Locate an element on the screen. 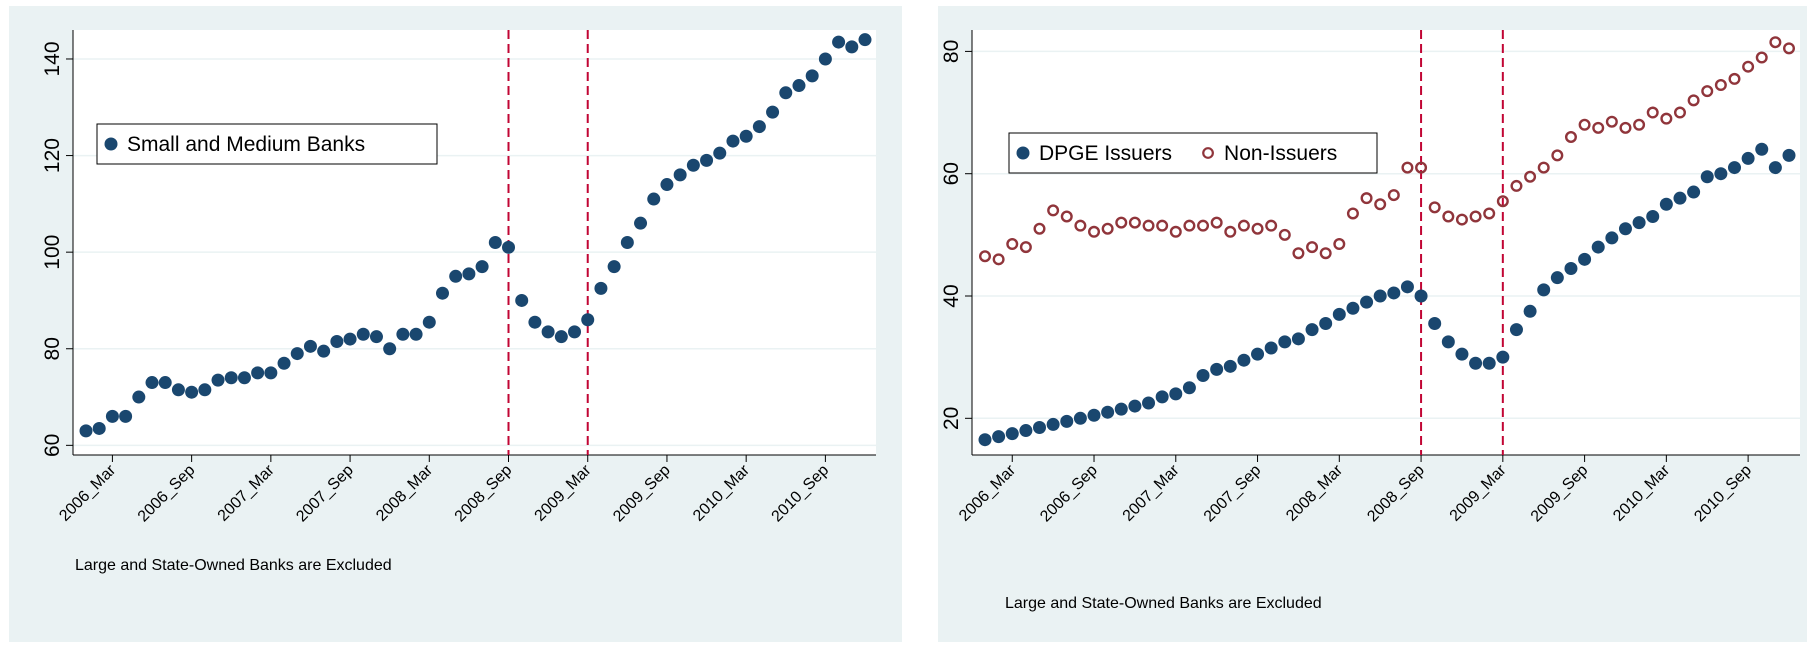 Image resolution: width=1807 pixels, height=648 pixels. y-tick-label: 100 is located at coordinates (52, 252).